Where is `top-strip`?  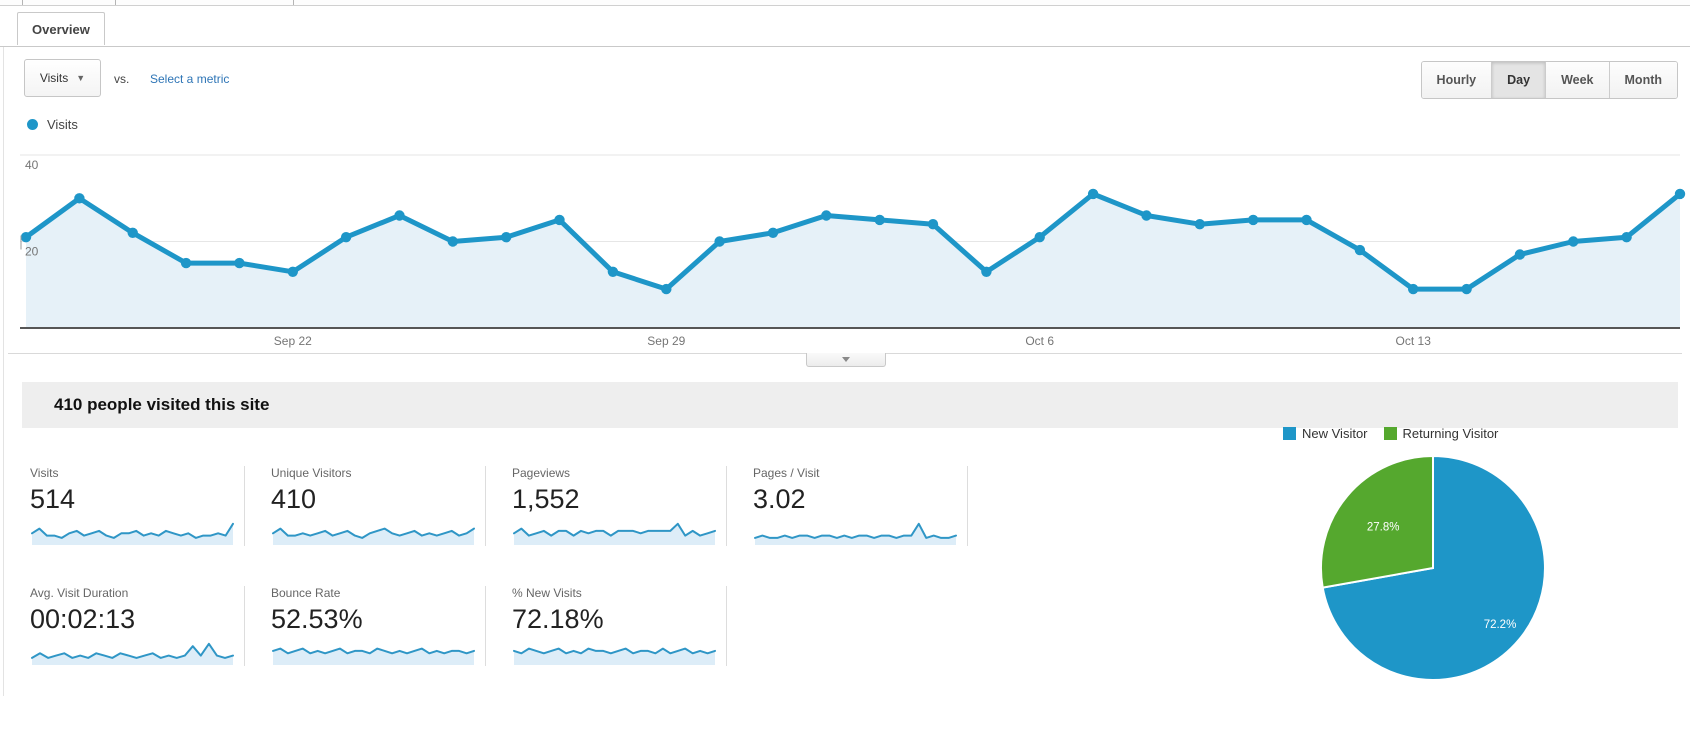
top-strip is located at coordinates (845, 3).